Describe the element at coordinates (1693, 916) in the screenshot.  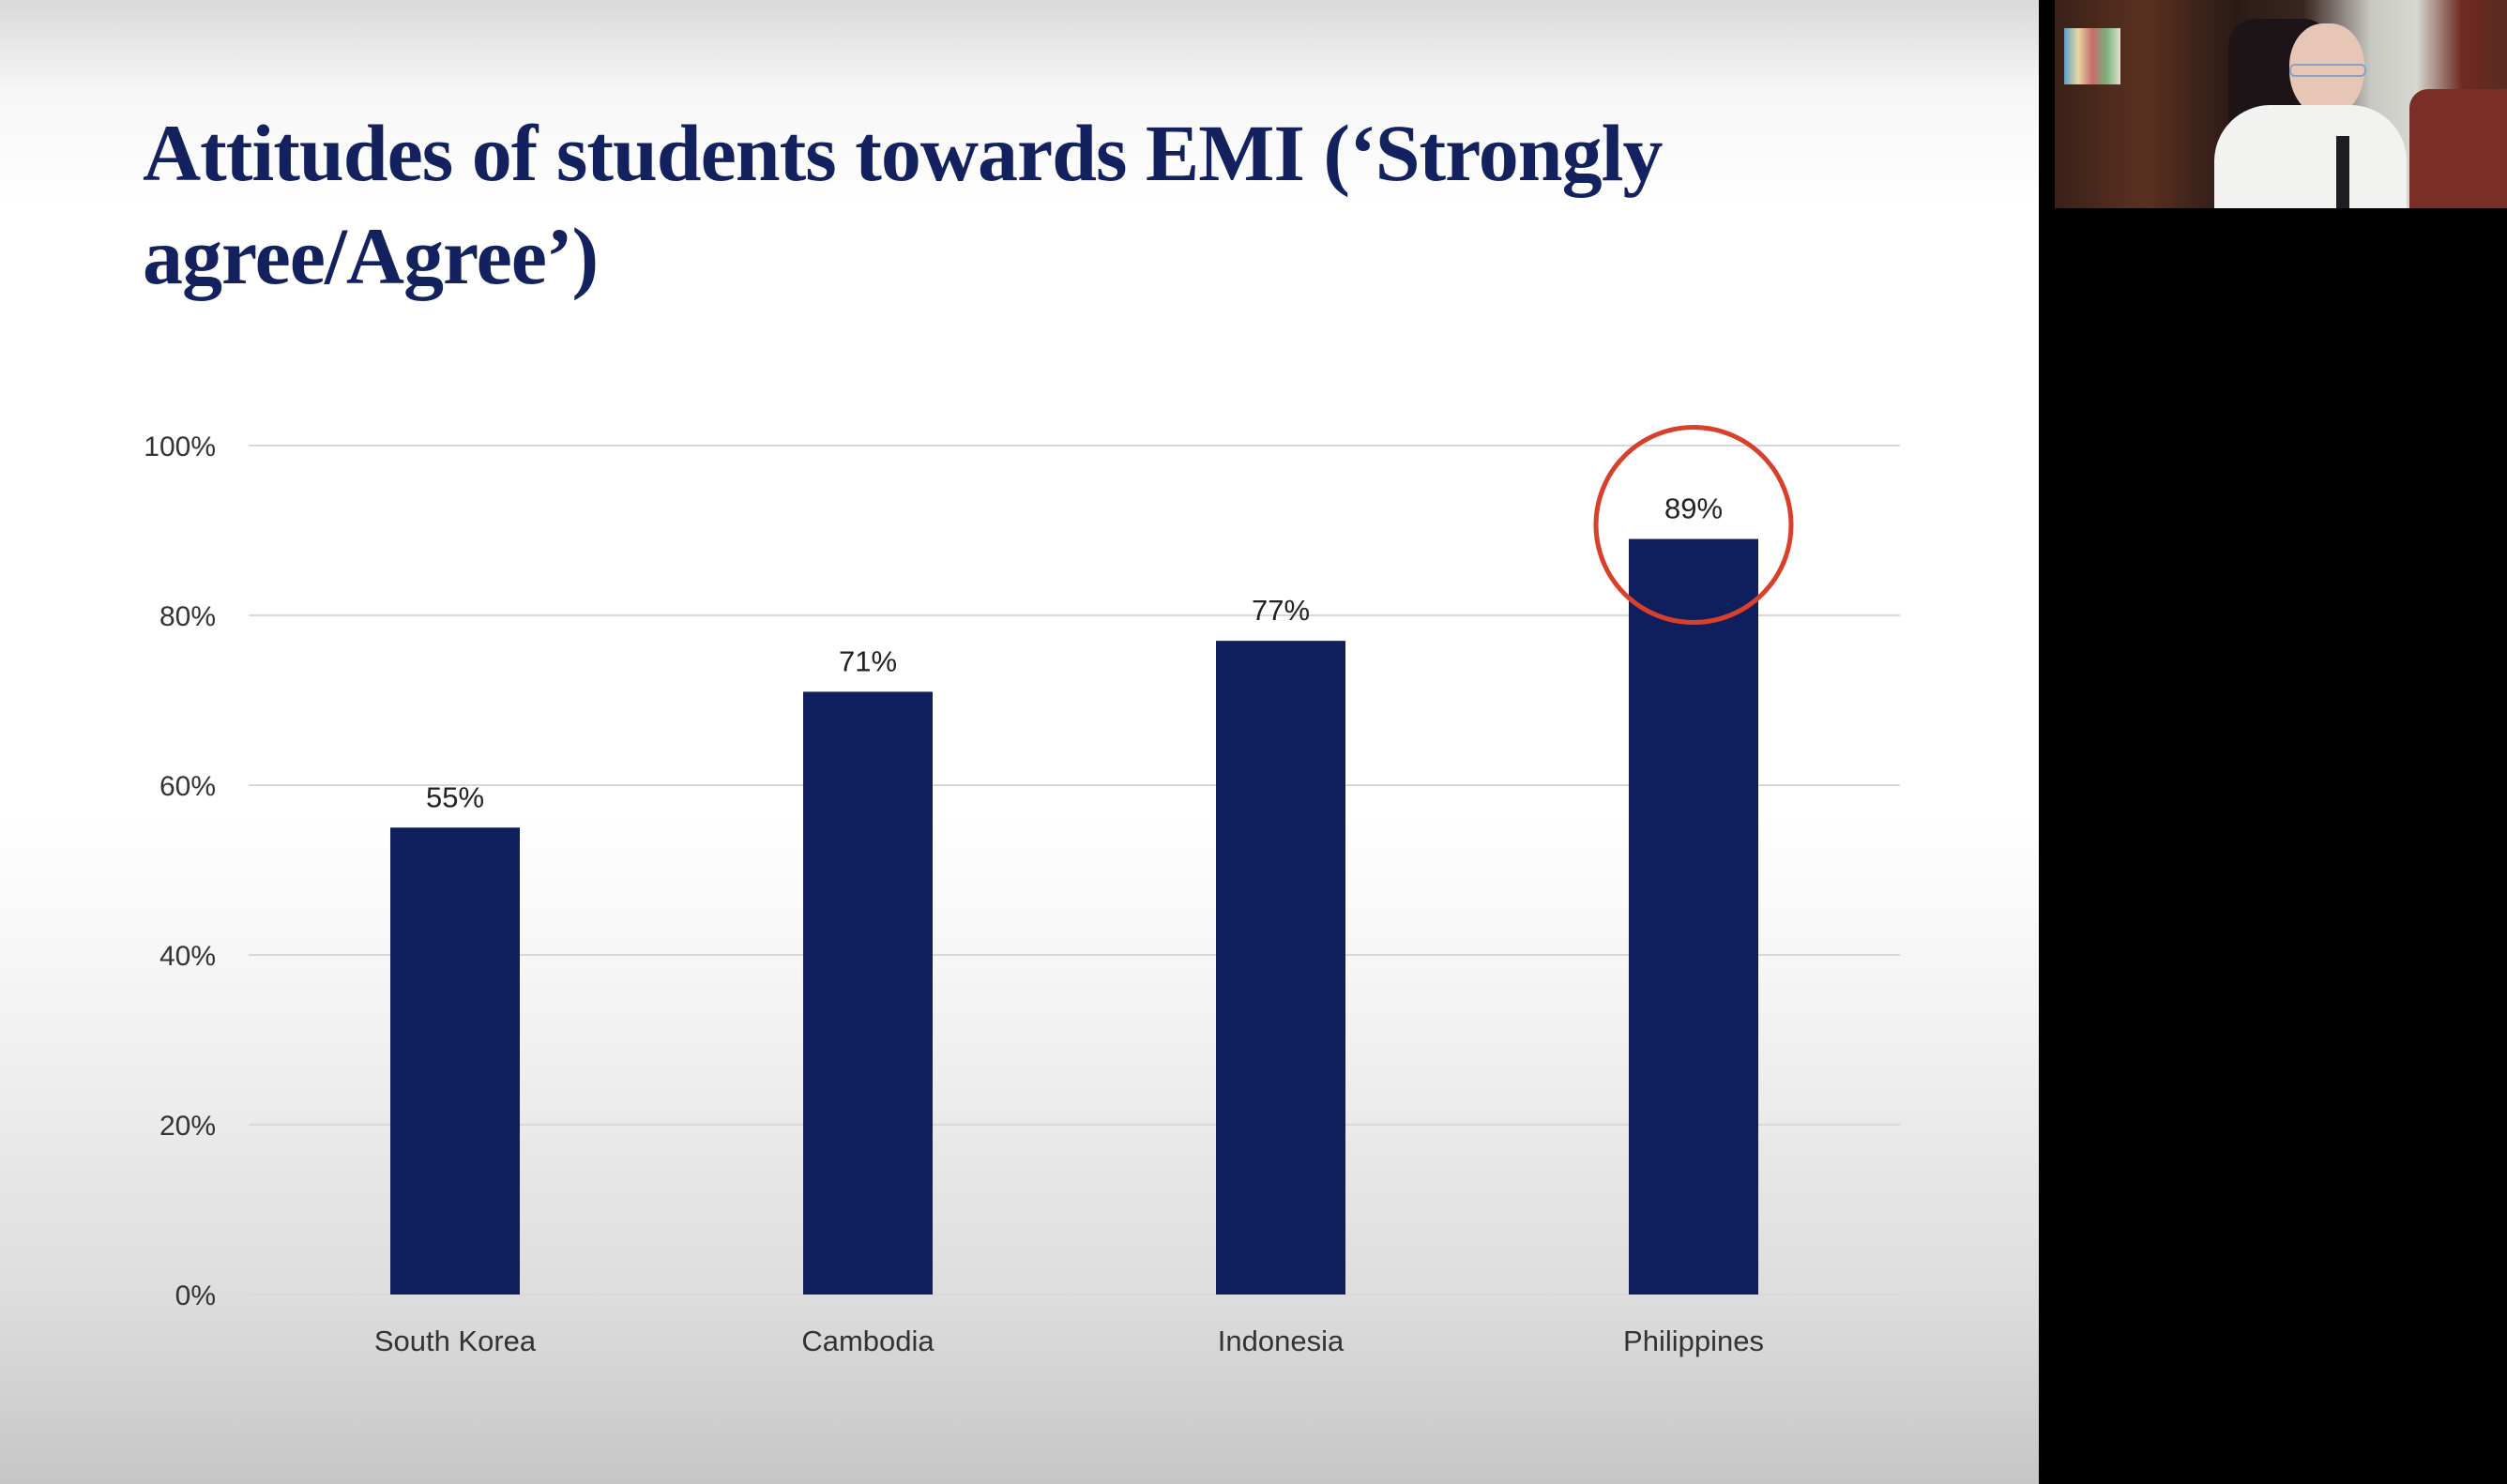
I see `bar-philippines` at that location.